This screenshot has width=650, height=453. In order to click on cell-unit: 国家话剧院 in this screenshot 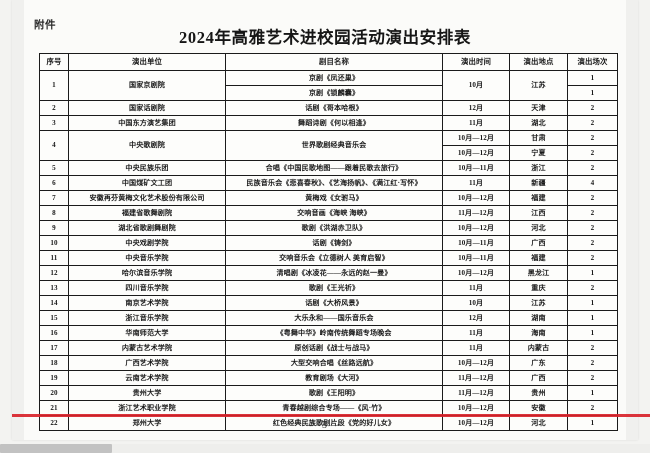, I will do `click(147, 108)`.